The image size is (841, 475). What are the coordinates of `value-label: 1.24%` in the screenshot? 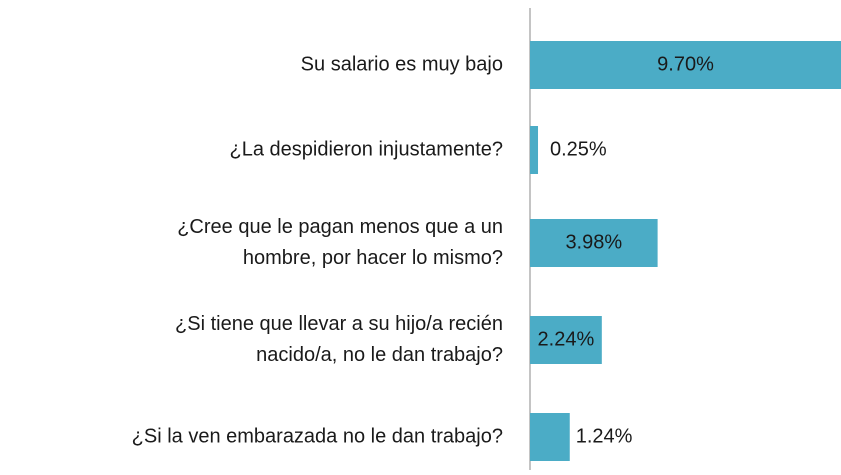 It's located at (604, 436).